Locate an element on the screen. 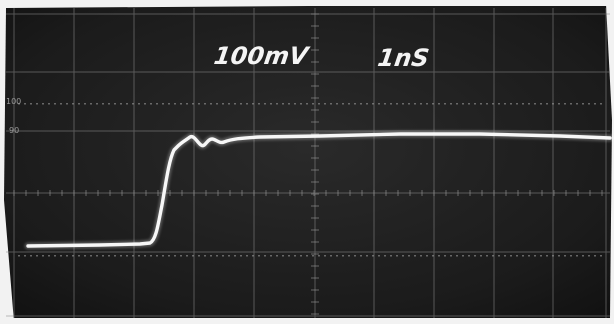  bezel-top is located at coordinates (307, 3).